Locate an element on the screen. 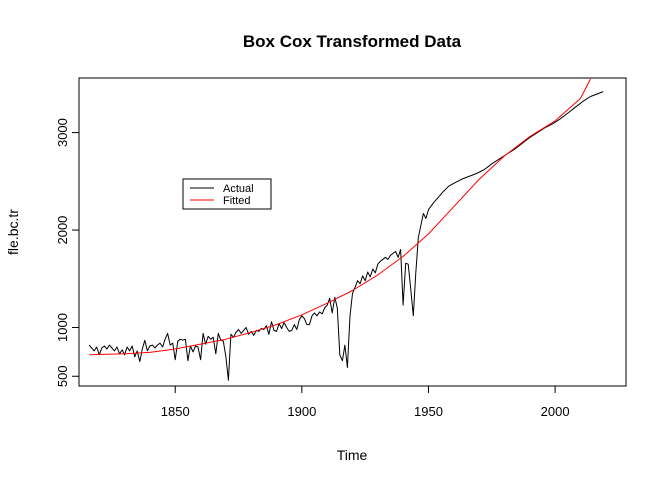 This screenshot has height=485, width=666. y-tick-label: 1000 is located at coordinates (62, 327).